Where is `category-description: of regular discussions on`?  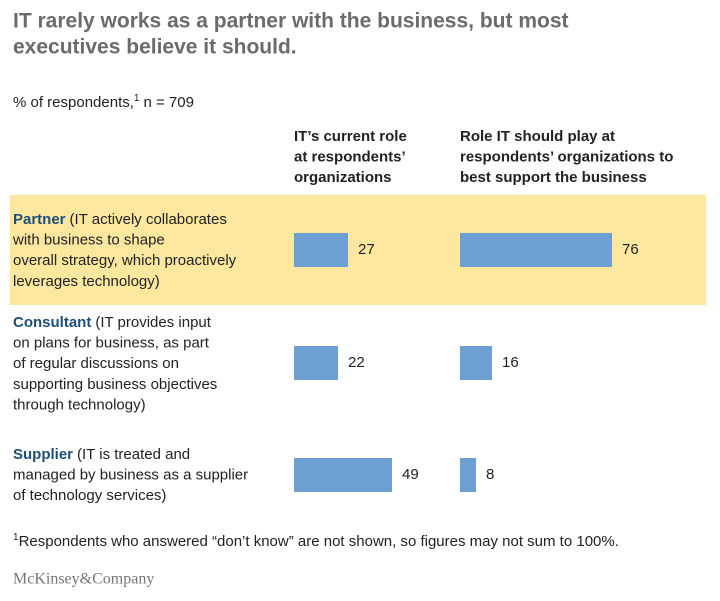 category-description: of regular discussions on is located at coordinates (96, 363).